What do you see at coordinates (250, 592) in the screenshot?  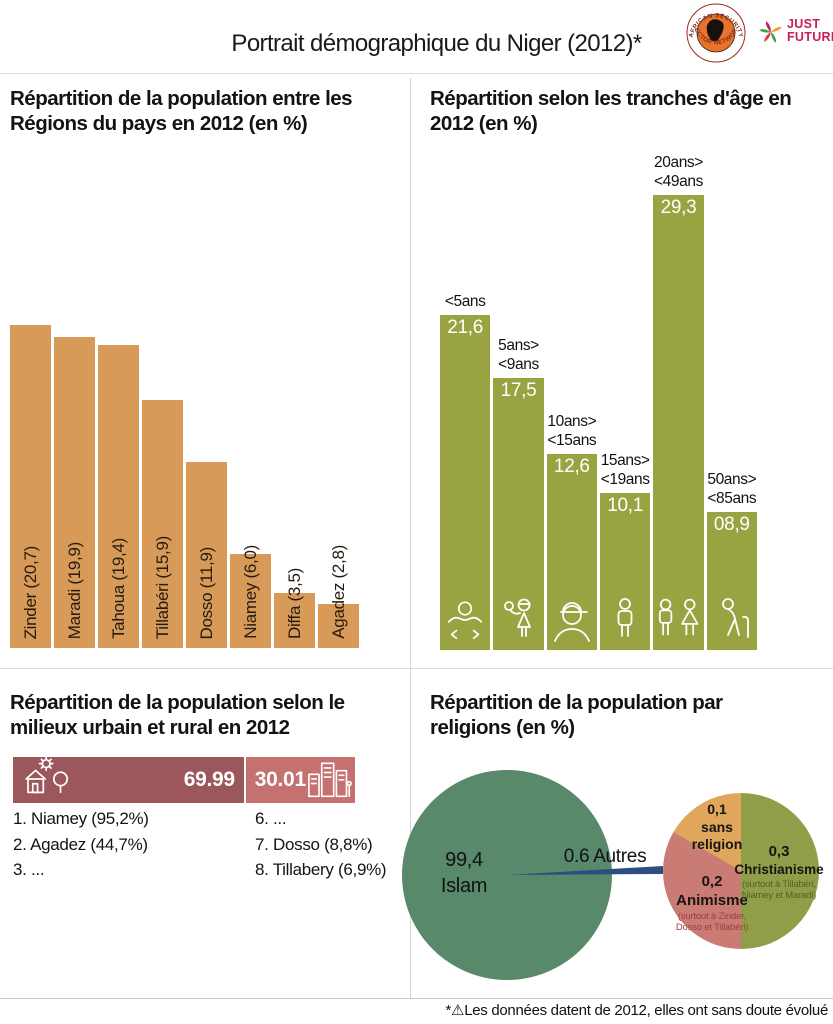 I see `region-bar-label: Niamey (6,0)` at bounding box center [250, 592].